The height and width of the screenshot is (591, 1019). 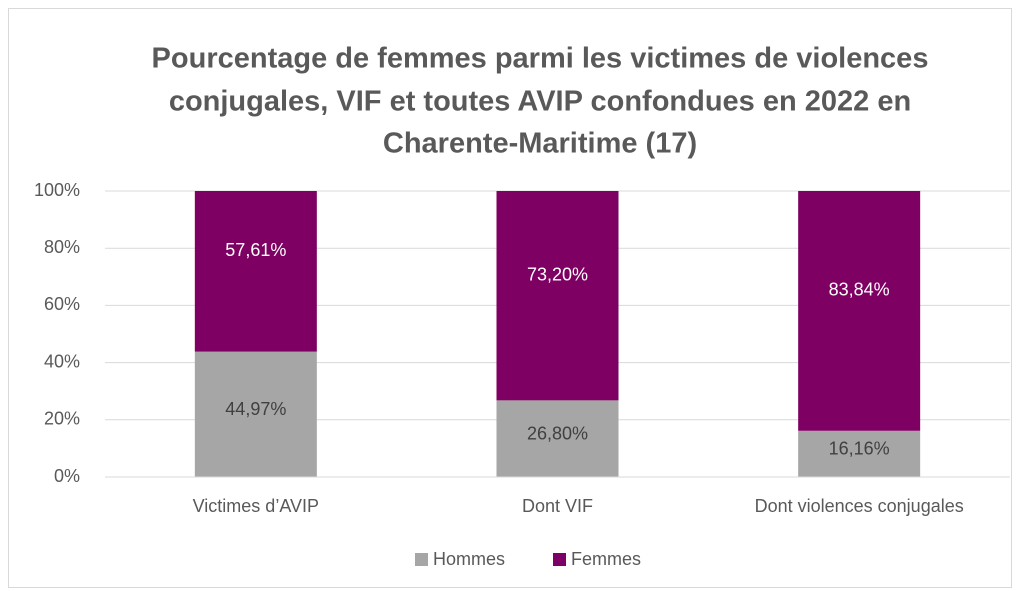 What do you see at coordinates (557, 433) in the screenshot?
I see `data-label: 26,80%` at bounding box center [557, 433].